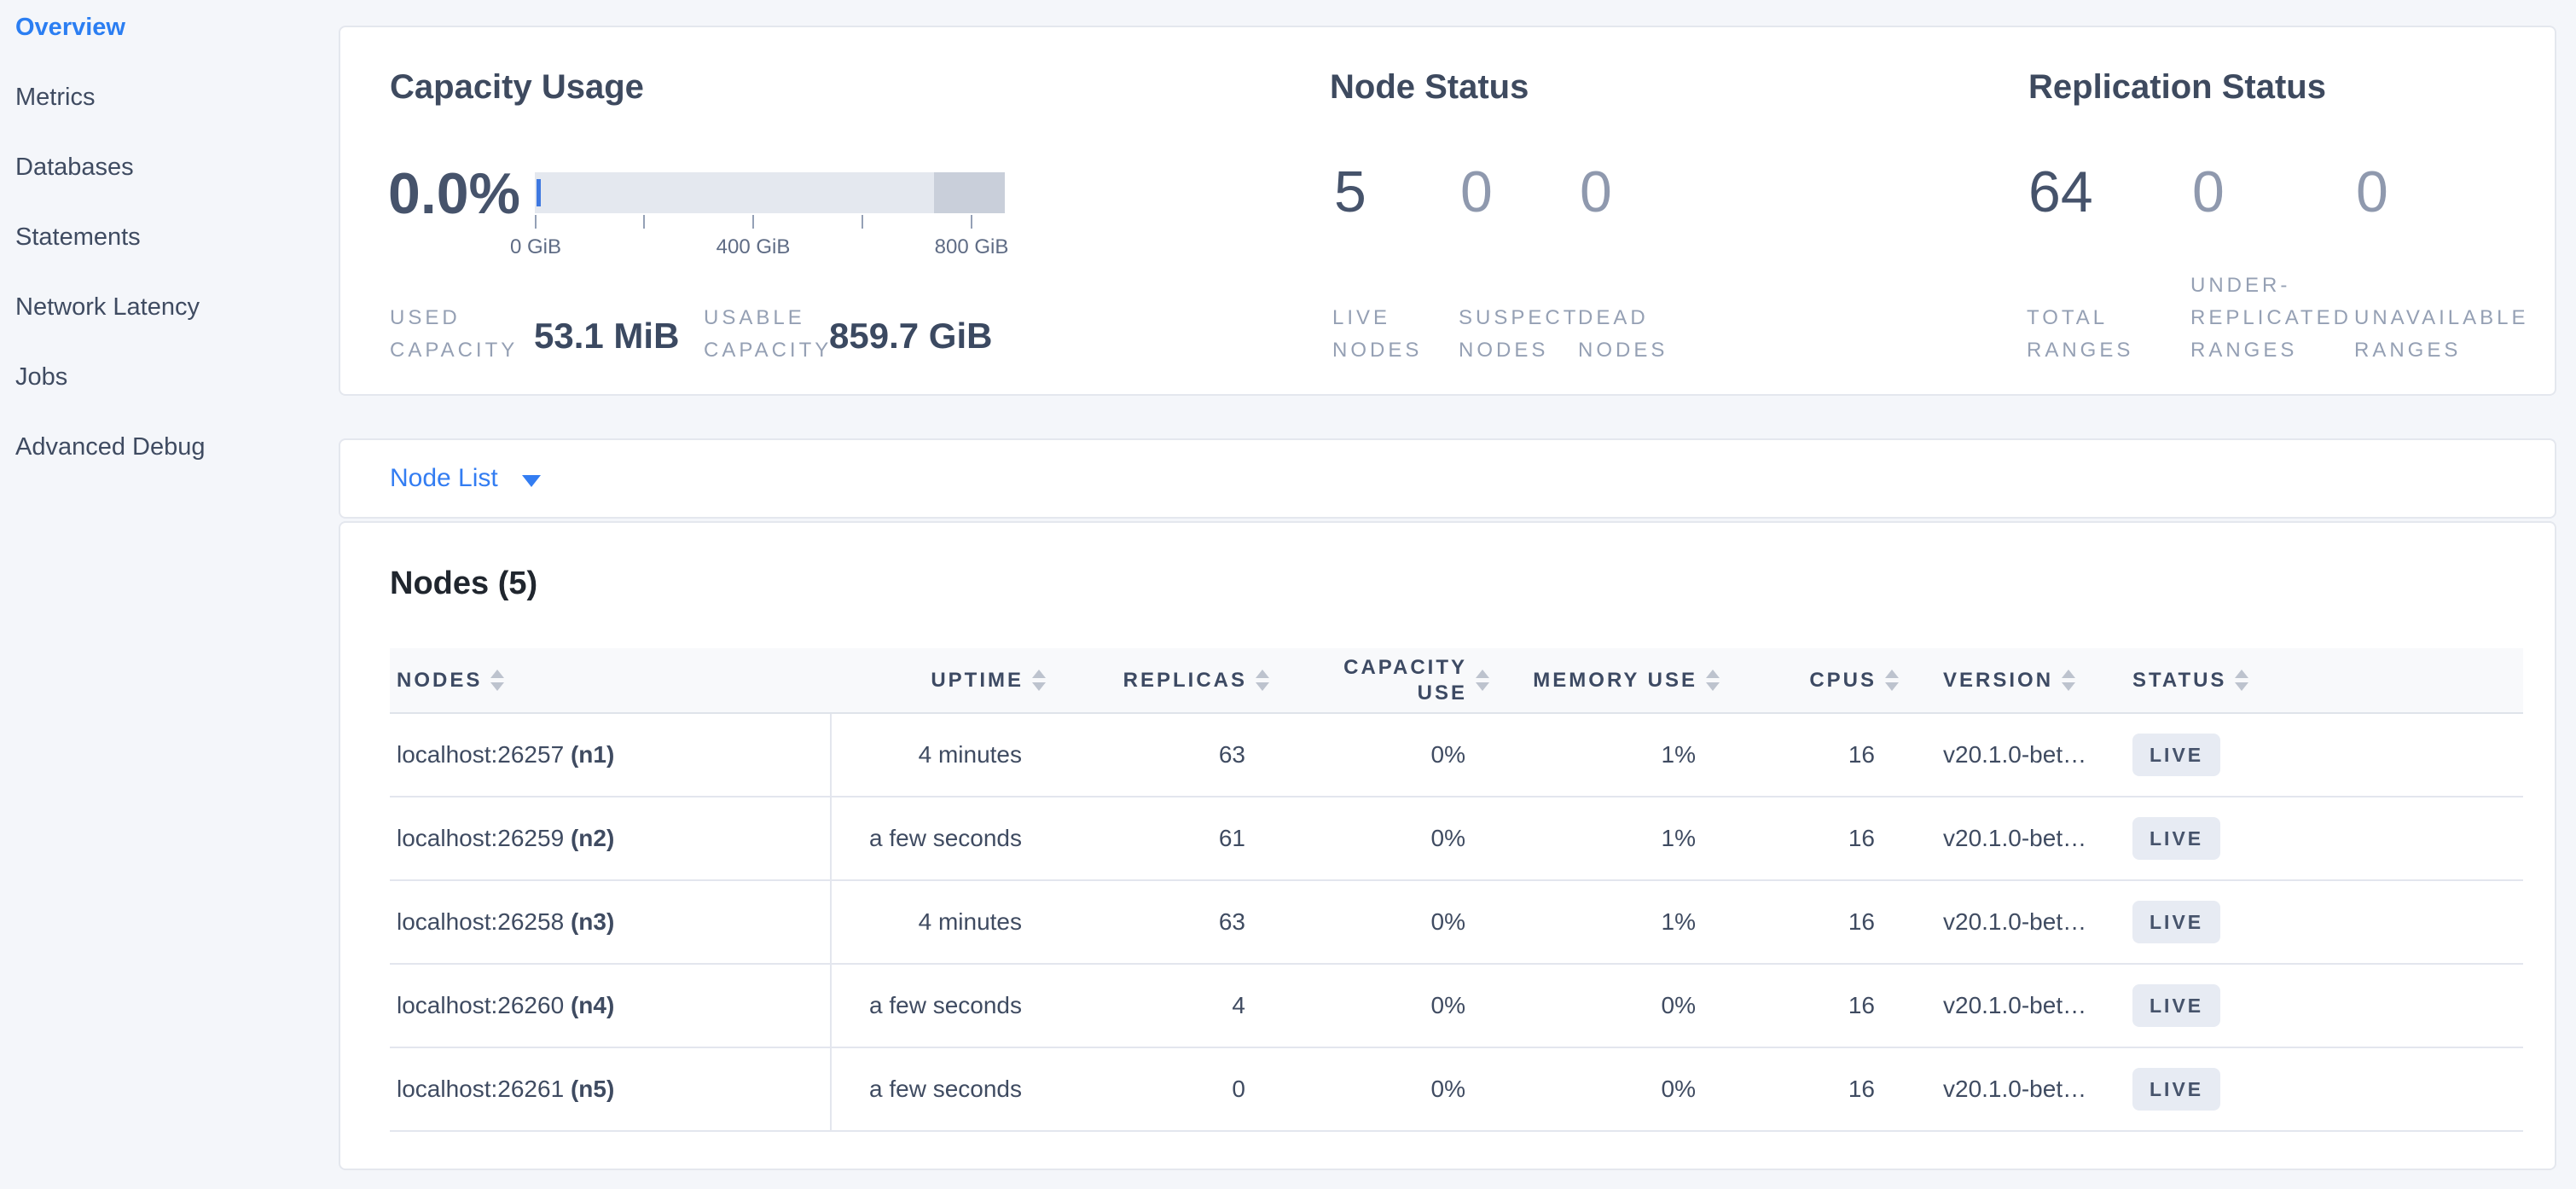  Describe the element at coordinates (1843, 680) in the screenshot. I see `column-header-label: CPUS` at that location.